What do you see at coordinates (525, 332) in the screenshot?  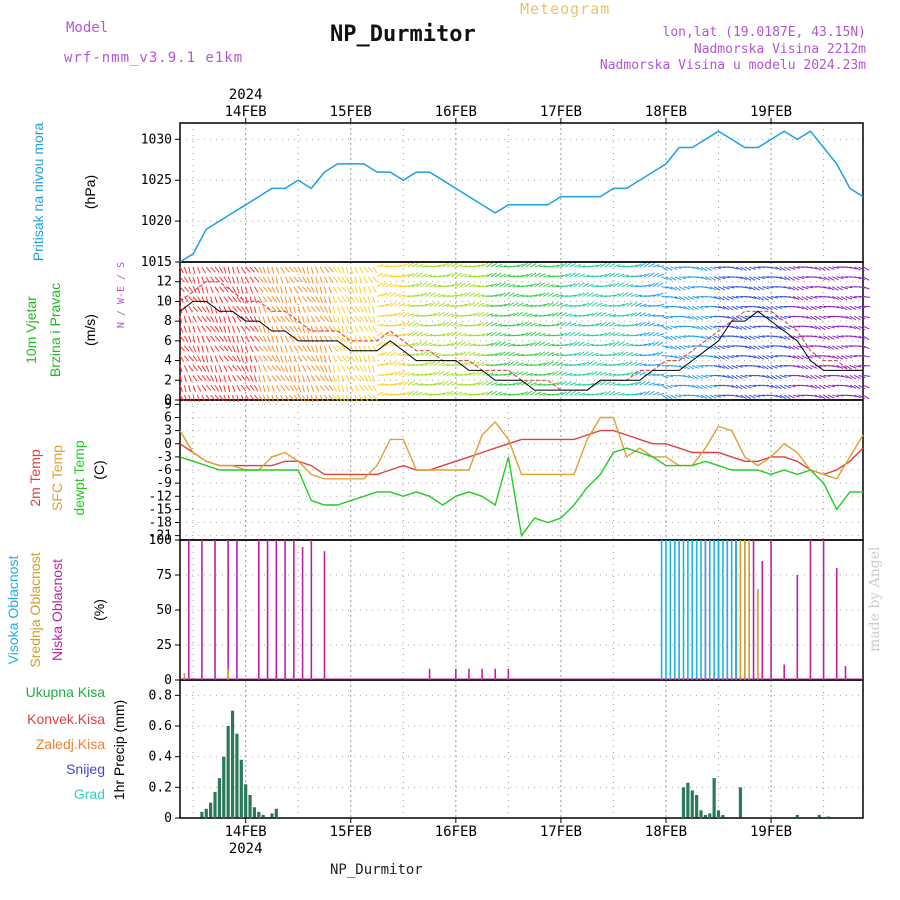 I see `wind-arrows` at bounding box center [525, 332].